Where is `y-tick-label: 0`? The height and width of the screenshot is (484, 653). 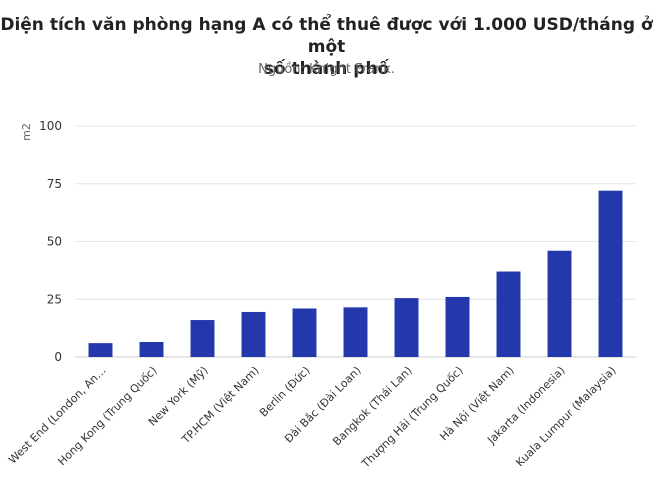 y-tick-label: 0 is located at coordinates (58, 357).